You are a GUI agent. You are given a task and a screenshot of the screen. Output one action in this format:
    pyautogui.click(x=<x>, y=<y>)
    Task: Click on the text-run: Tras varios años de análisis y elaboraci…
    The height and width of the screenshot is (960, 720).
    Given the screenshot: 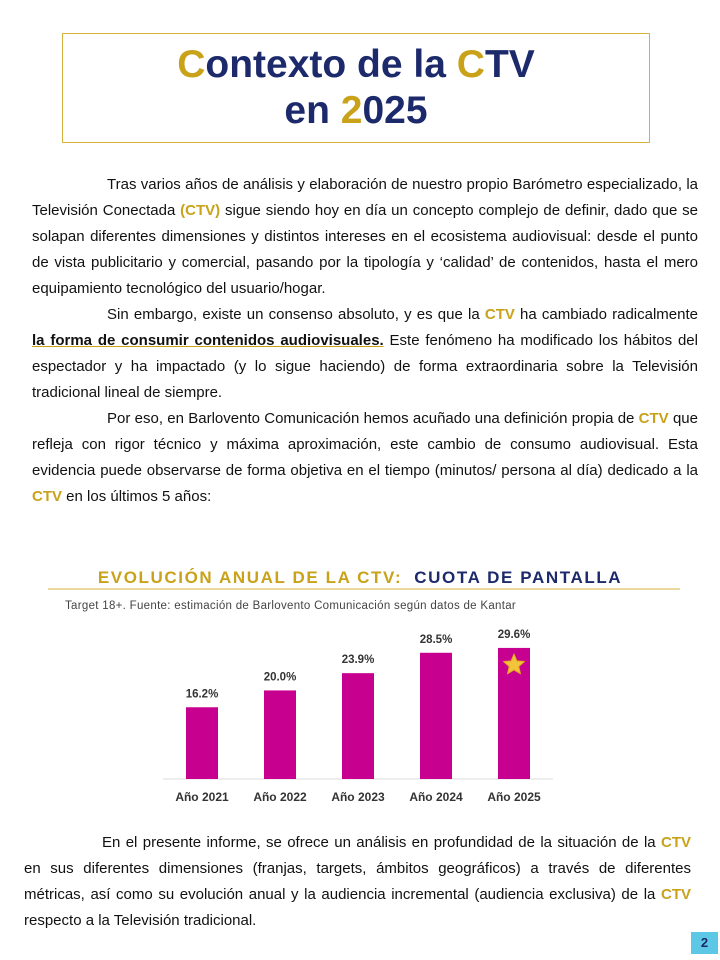 What is the action you would take?
    pyautogui.click(x=365, y=197)
    